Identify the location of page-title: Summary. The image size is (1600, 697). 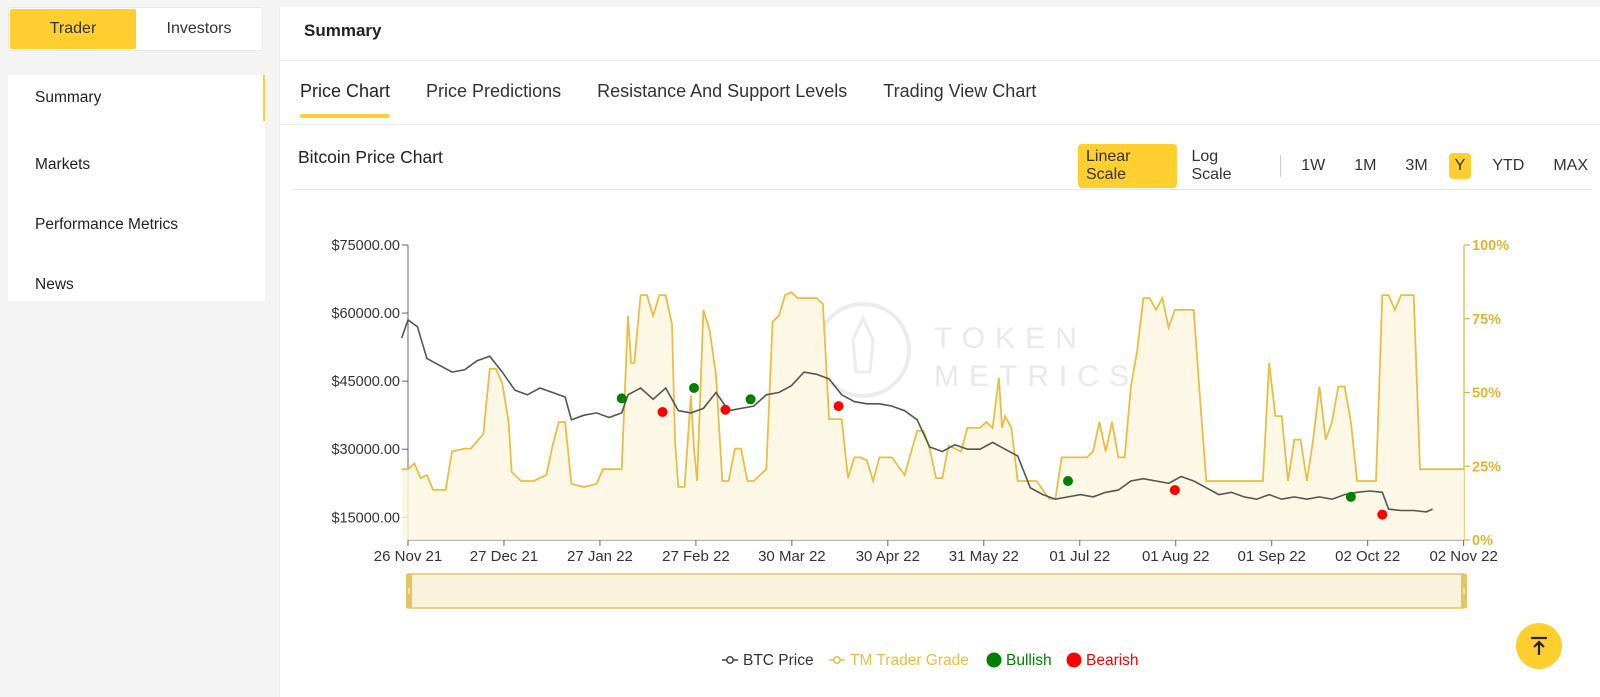
(343, 30).